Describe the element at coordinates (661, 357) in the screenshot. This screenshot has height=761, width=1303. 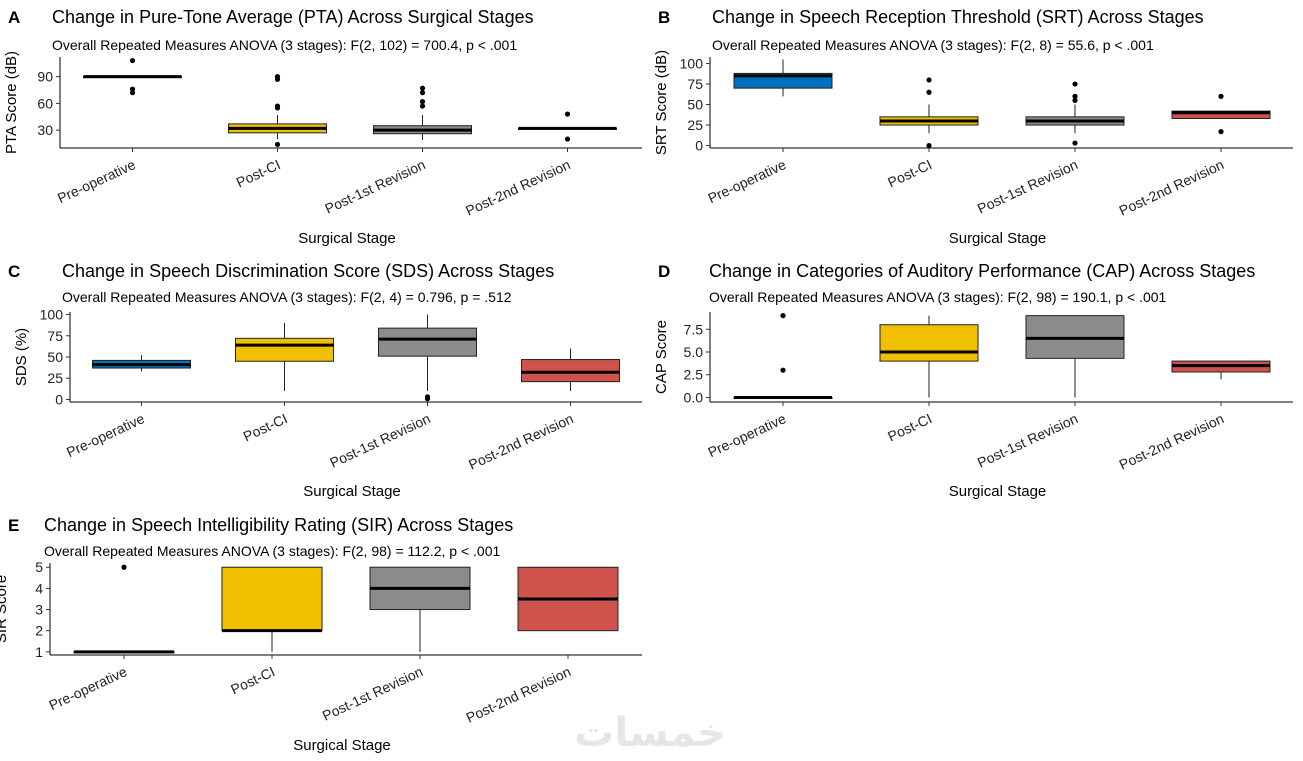
I see `y-axis-title: CAP Score` at that location.